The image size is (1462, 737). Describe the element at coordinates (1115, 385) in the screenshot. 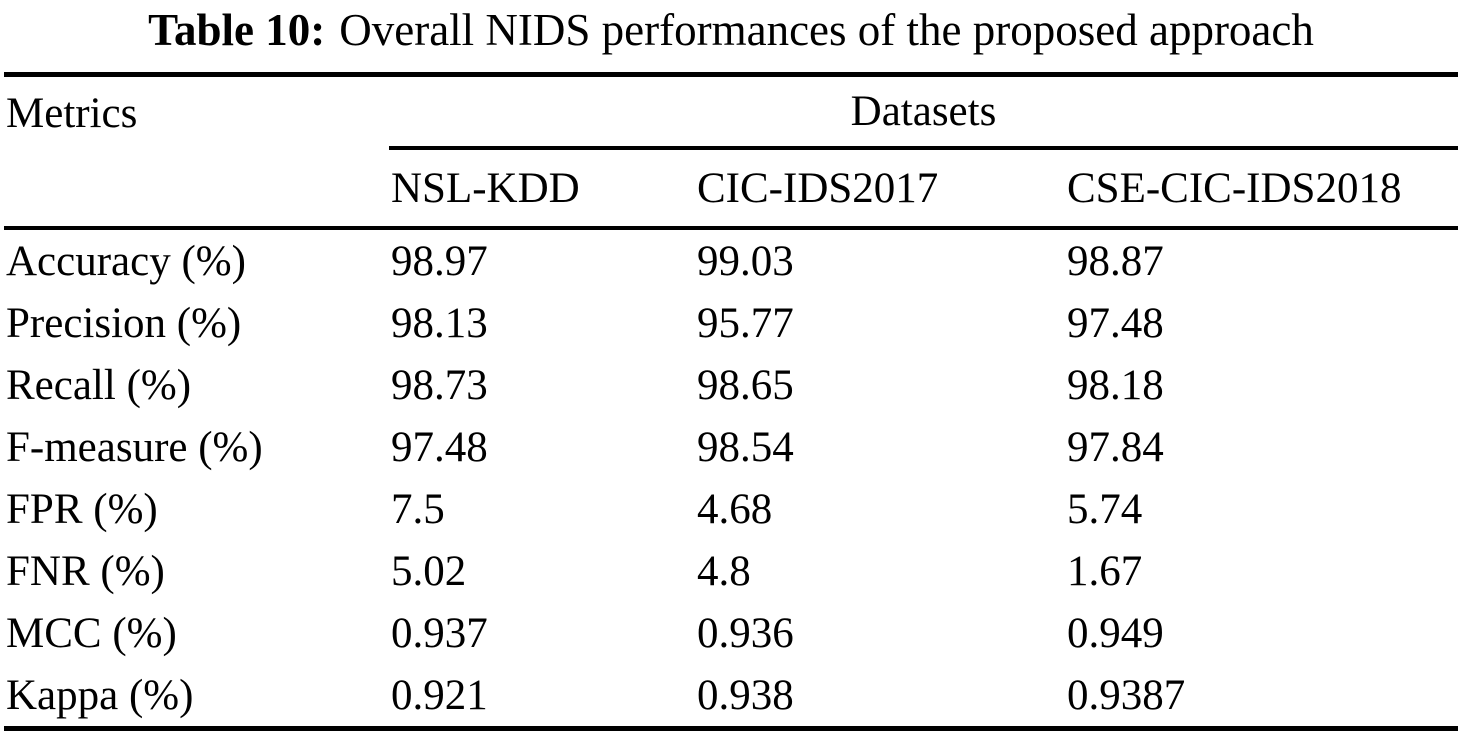

I see `metric-value: 98.18` at that location.